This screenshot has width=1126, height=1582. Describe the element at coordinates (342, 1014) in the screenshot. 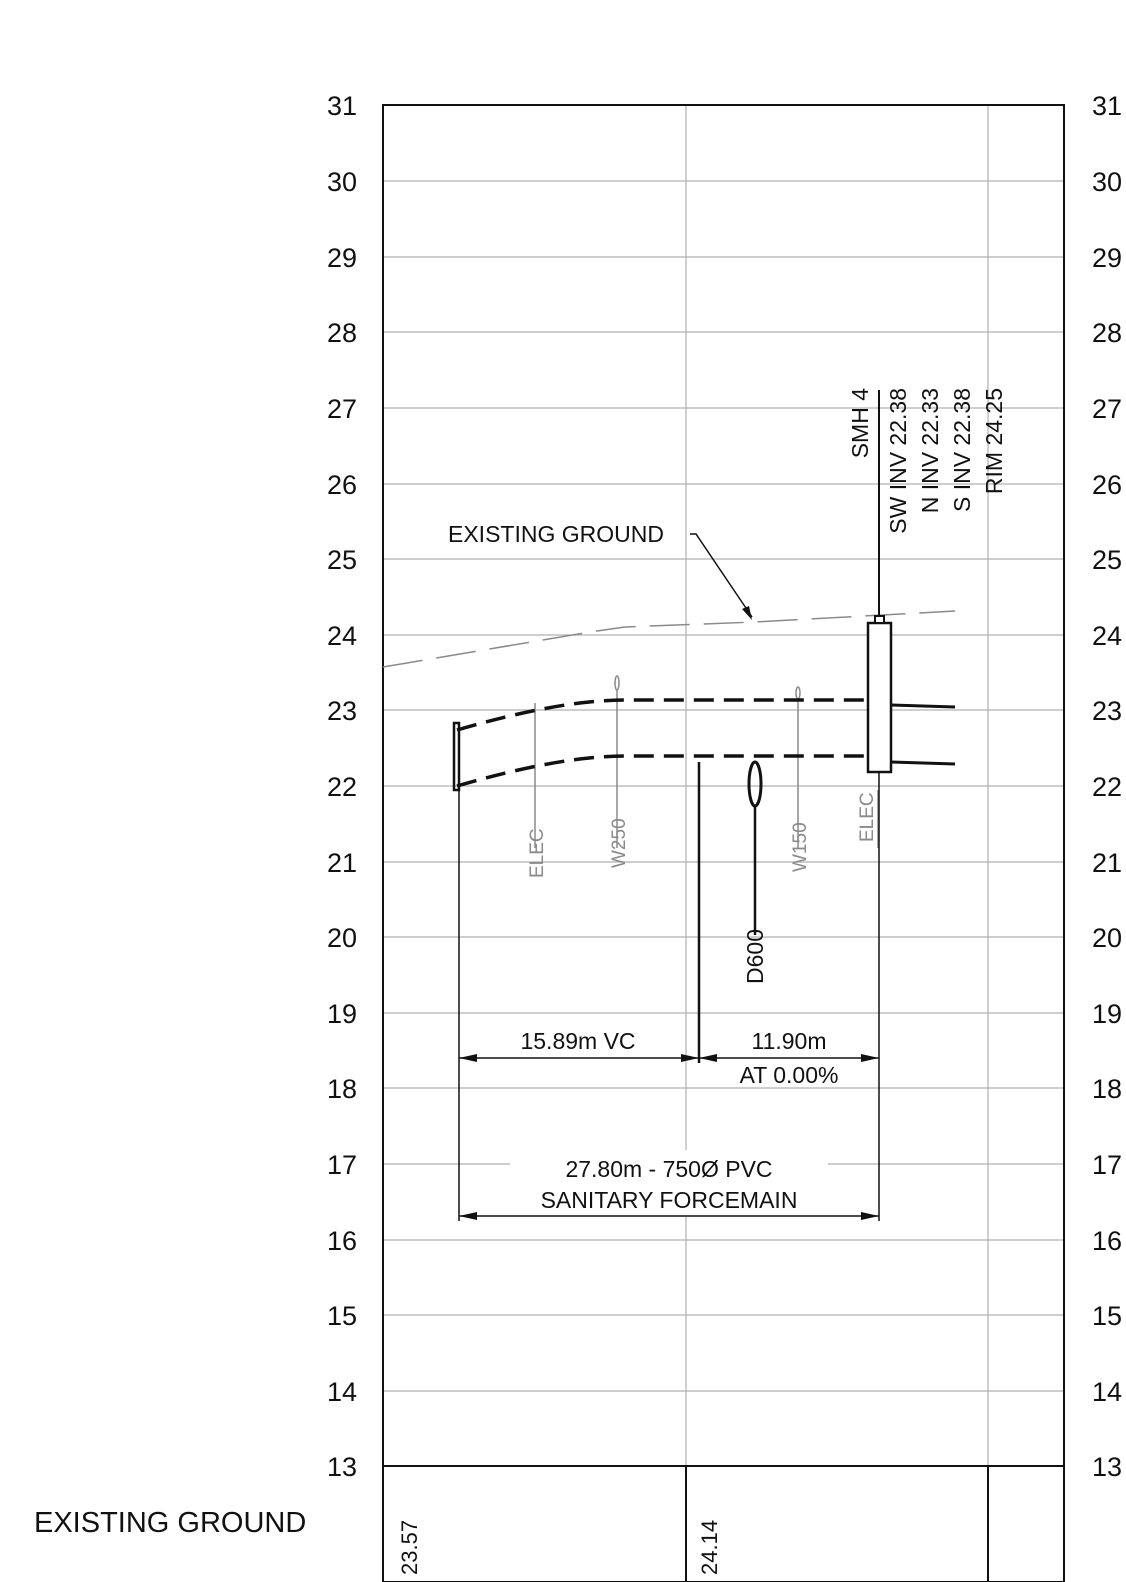

I see `elev-label-left: 19` at that location.